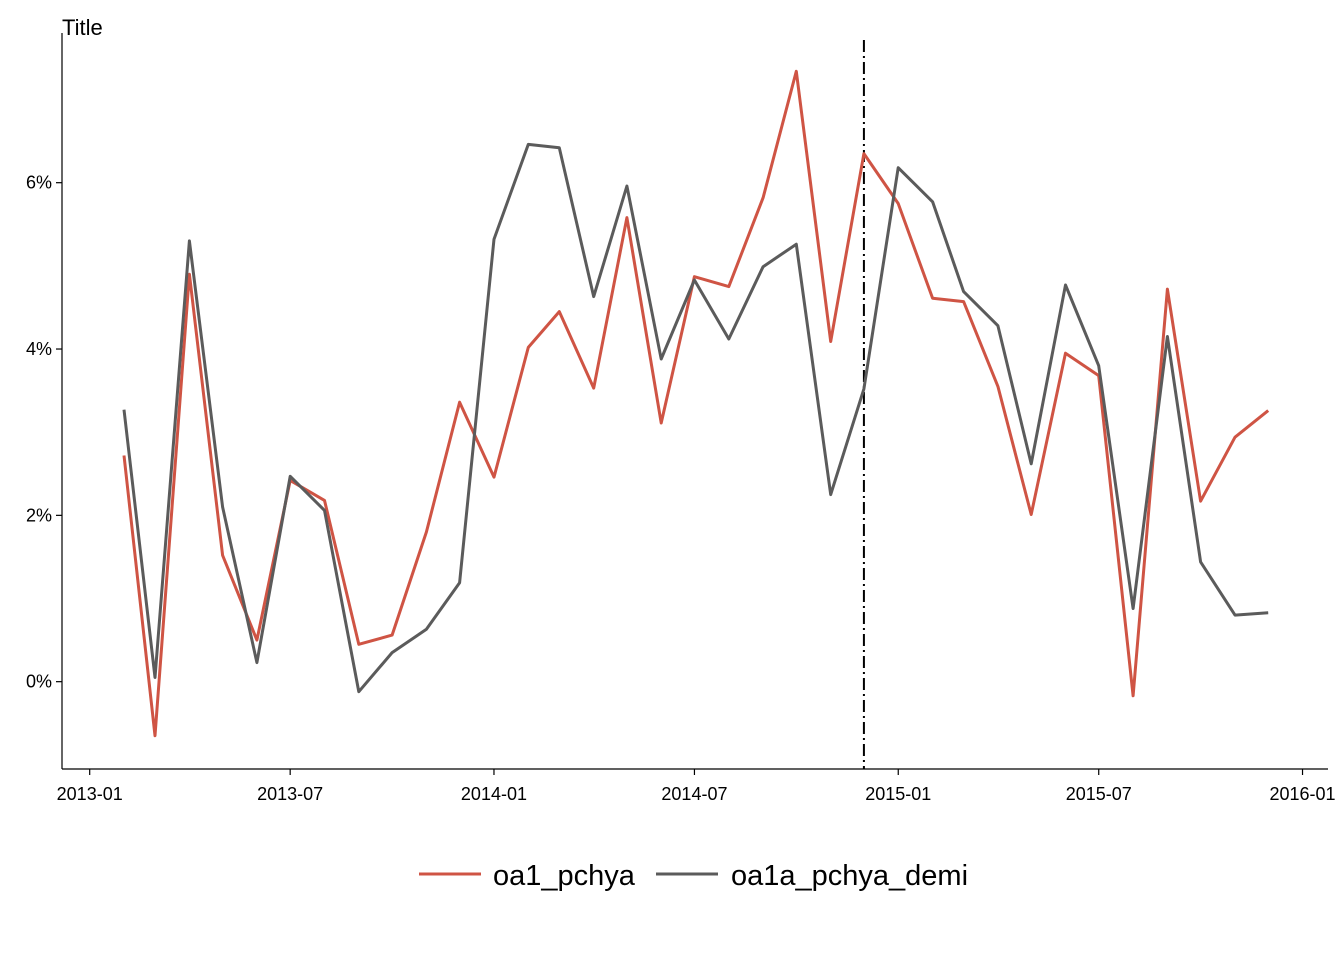 This screenshot has width=1344, height=960. What do you see at coordinates (39, 349) in the screenshot?
I see `y-tick-label: 4%` at bounding box center [39, 349].